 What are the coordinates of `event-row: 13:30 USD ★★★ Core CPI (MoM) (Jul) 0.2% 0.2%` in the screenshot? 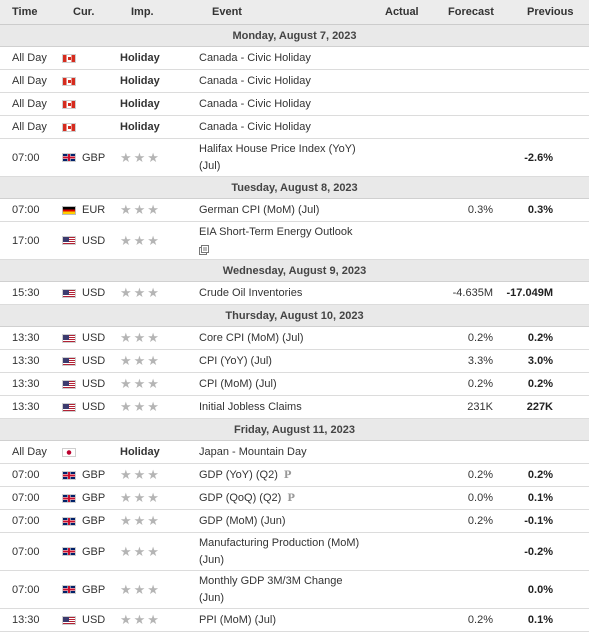 It's located at (294, 338).